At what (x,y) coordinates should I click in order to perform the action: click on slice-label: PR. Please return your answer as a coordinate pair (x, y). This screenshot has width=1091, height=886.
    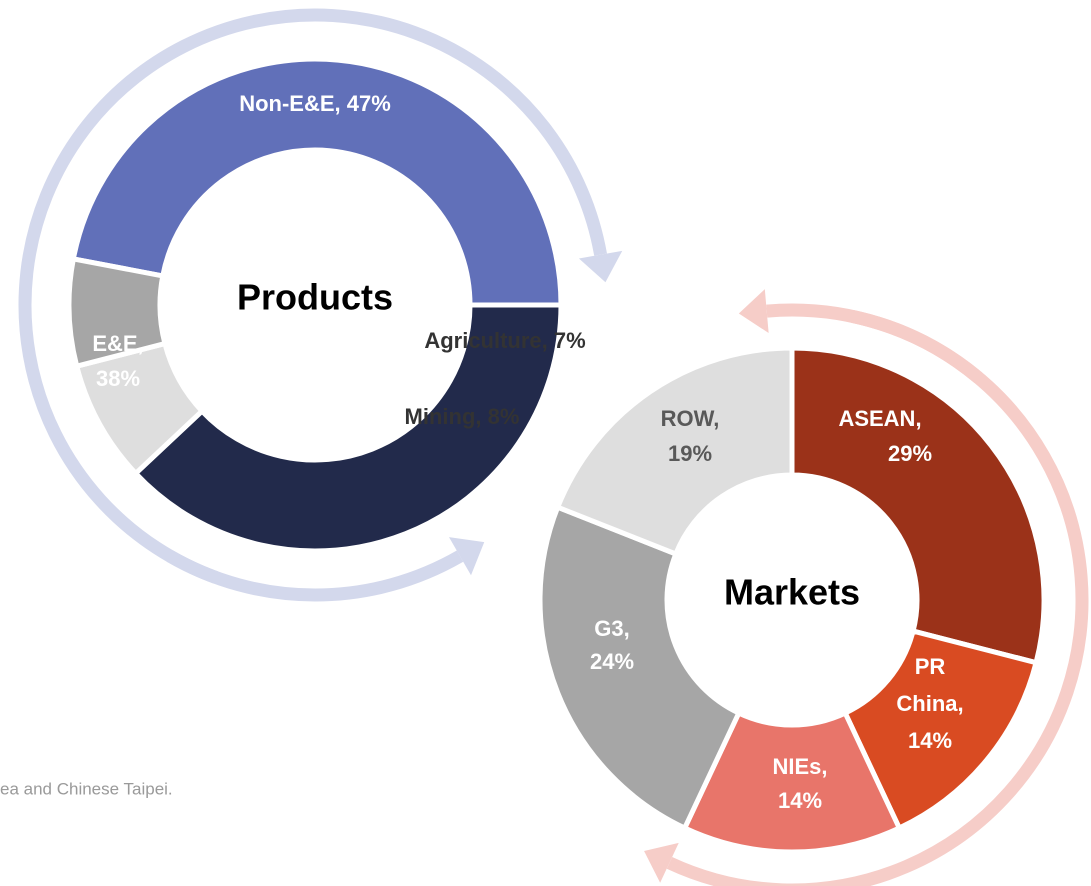
    Looking at the image, I should click on (930, 666).